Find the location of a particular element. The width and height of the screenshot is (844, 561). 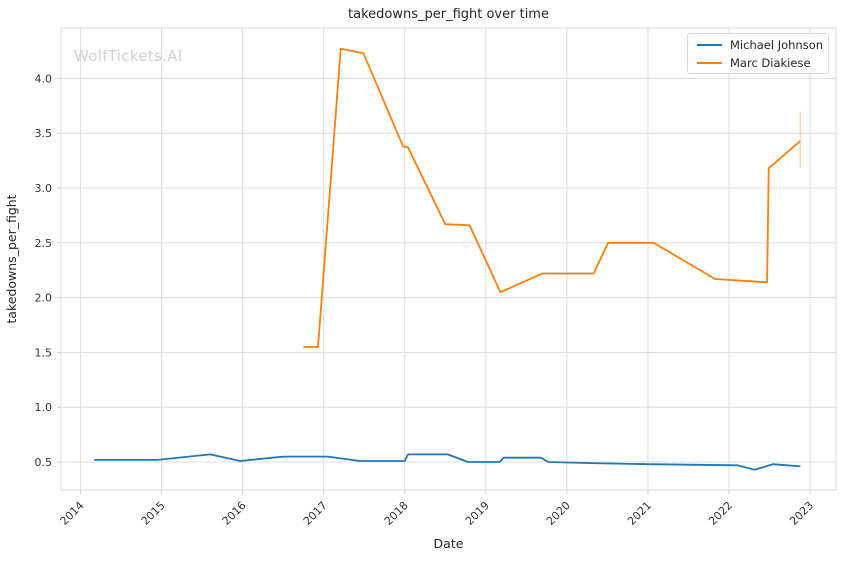

legend: Michael Johnson Marc Diakiese is located at coordinates (758, 53).